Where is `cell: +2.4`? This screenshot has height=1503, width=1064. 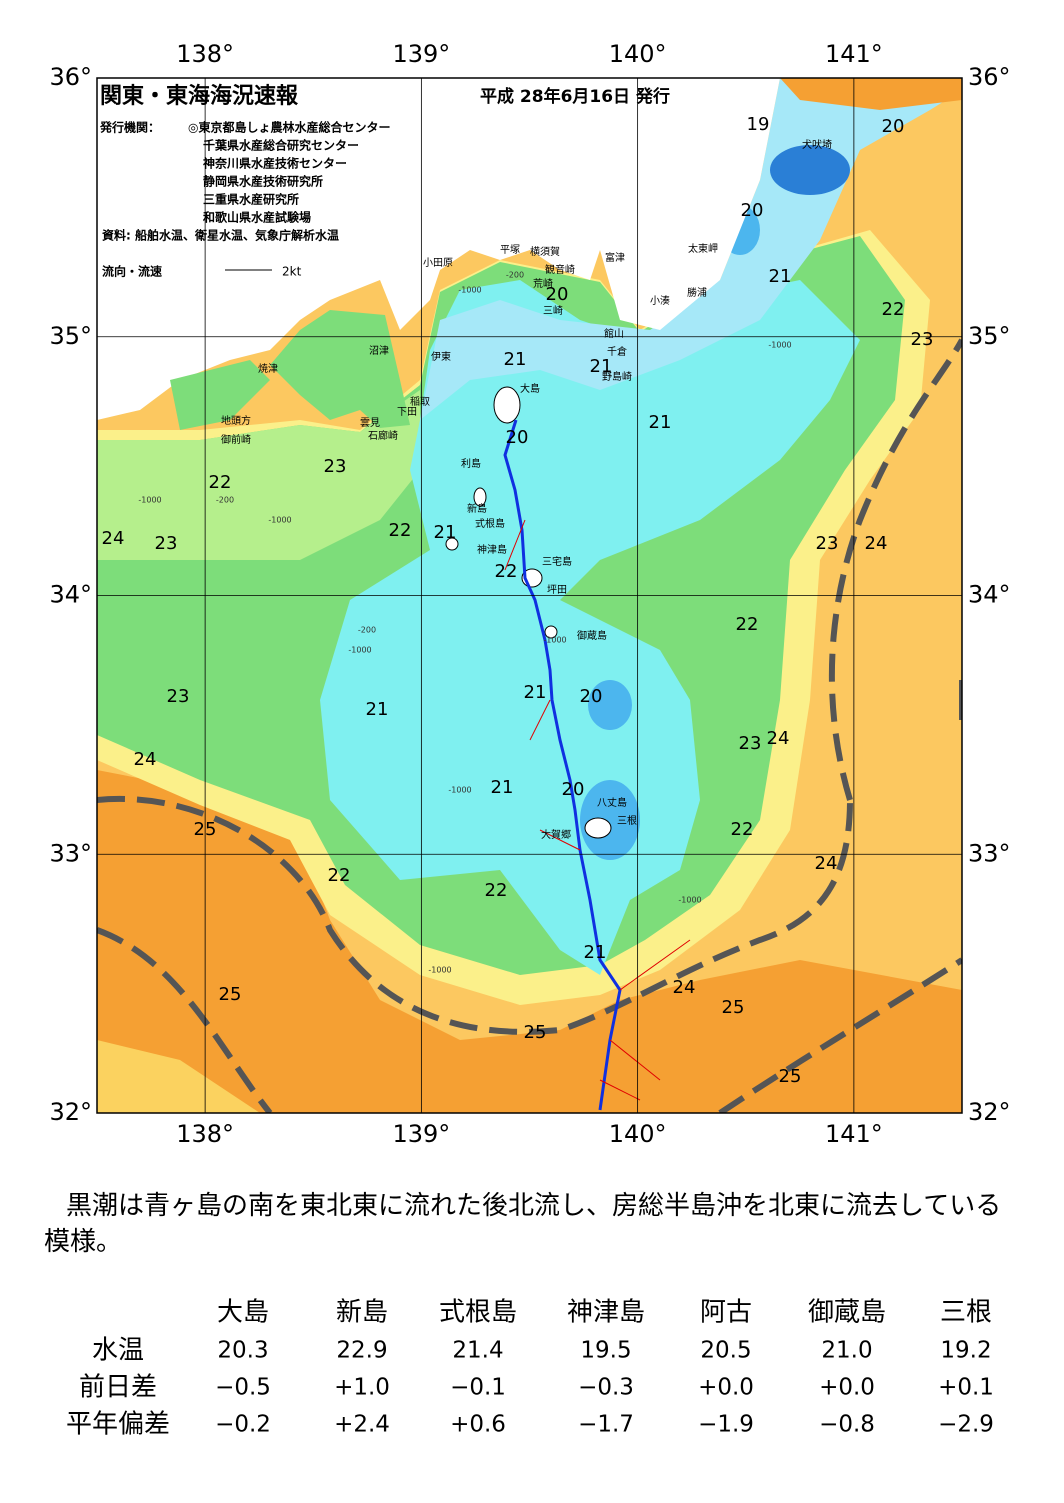
cell: +2.4 is located at coordinates (362, 1425).